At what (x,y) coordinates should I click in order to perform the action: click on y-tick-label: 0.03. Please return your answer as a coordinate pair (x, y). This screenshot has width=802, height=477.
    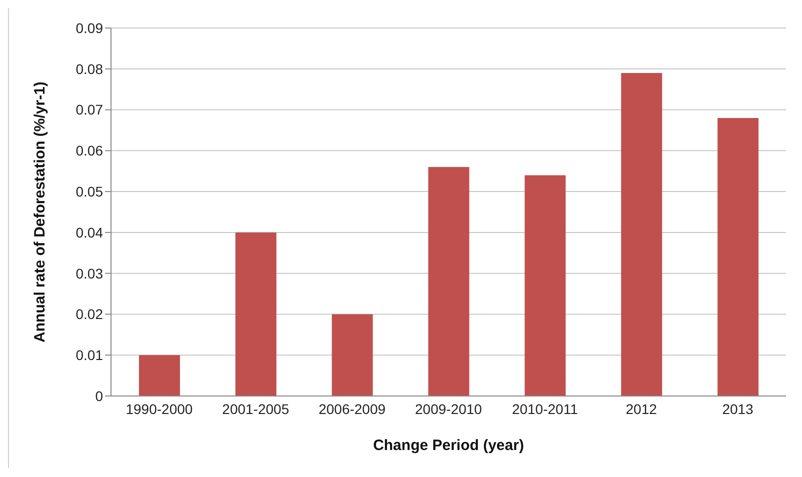
    Looking at the image, I should click on (90, 273).